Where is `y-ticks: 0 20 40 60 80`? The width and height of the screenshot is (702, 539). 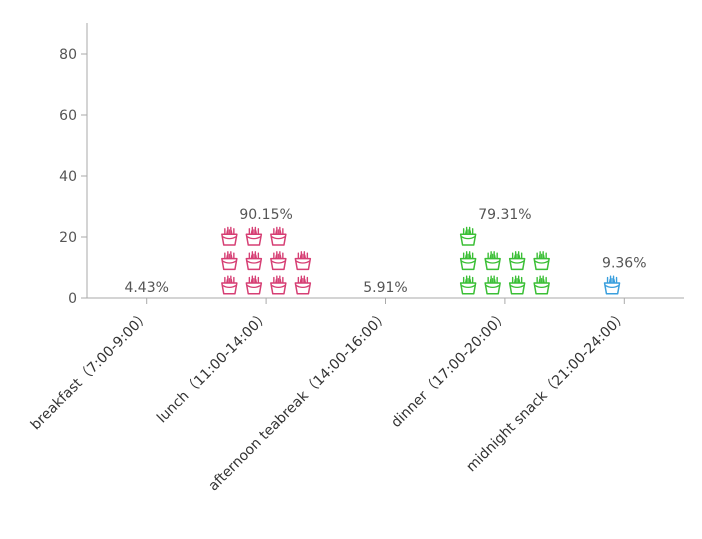
y-ticks: 0 20 40 60 80 is located at coordinates (73, 177).